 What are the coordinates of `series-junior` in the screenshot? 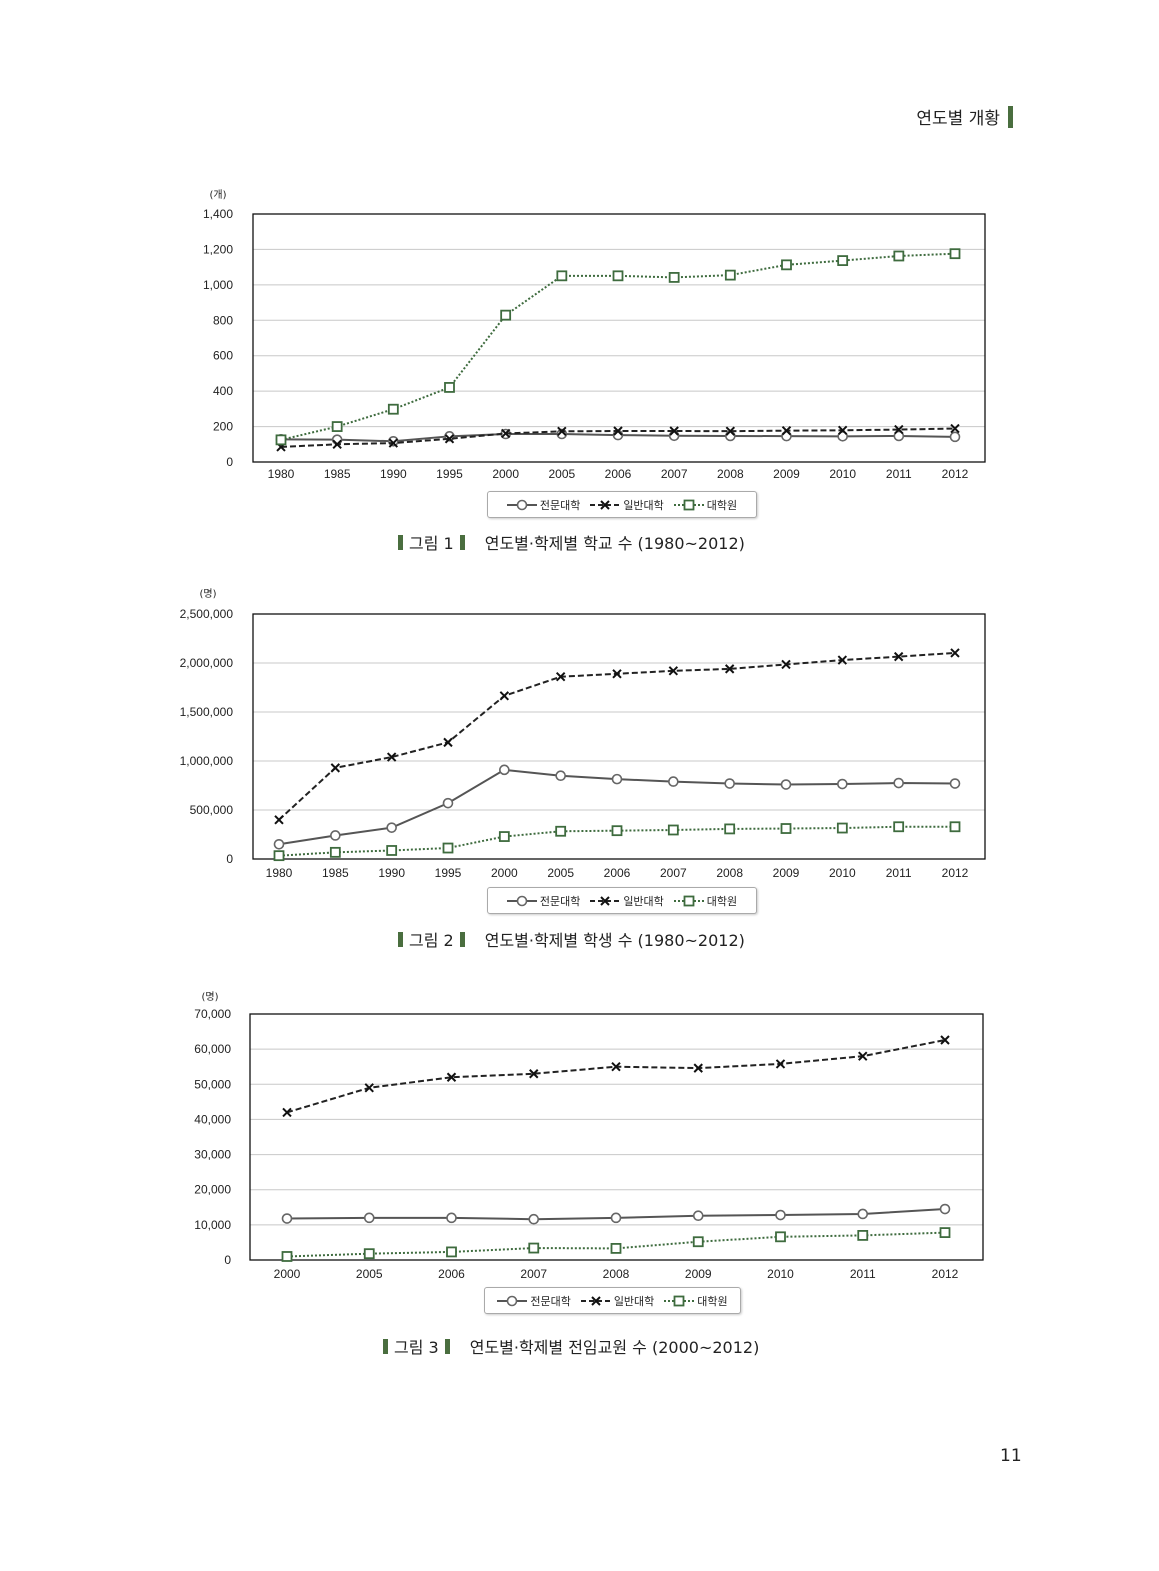 It's located at (616, 1214).